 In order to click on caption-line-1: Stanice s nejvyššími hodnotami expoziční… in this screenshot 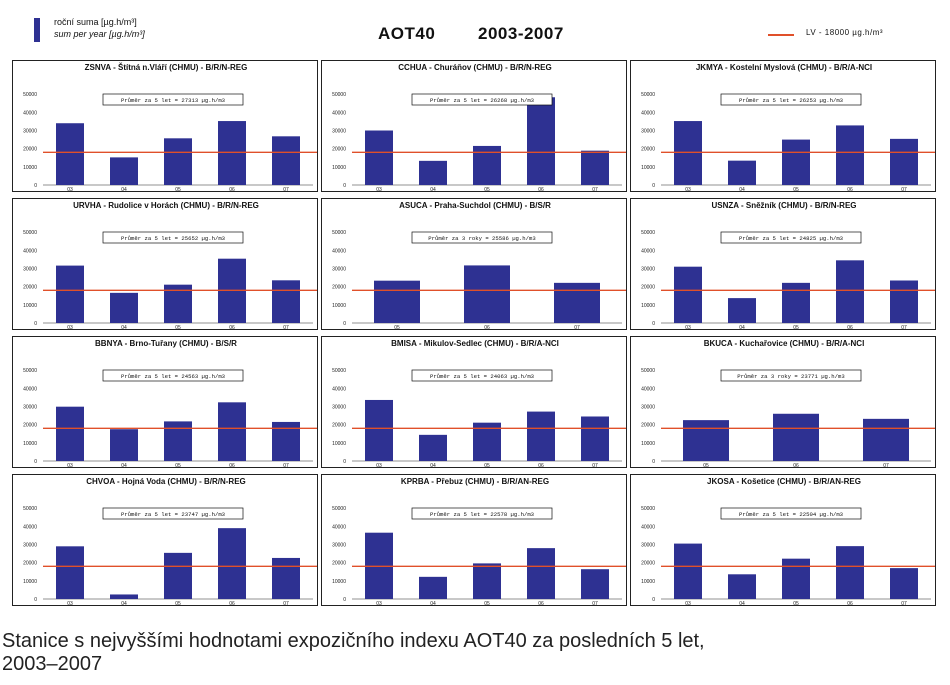, I will do `click(353, 641)`.